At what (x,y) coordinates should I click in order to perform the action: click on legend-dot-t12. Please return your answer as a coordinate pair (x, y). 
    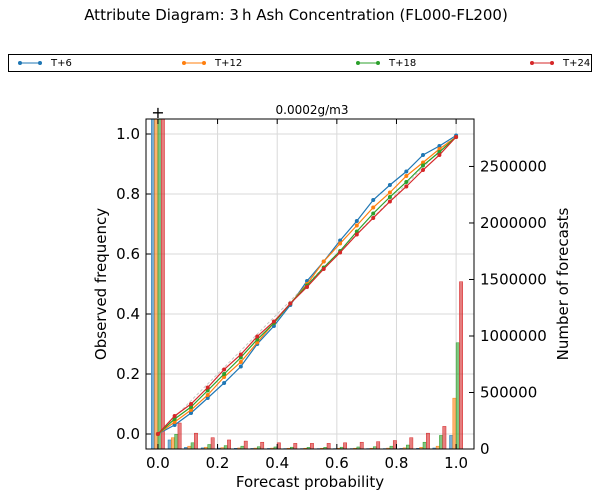
    Looking at the image, I should click on (184, 63).